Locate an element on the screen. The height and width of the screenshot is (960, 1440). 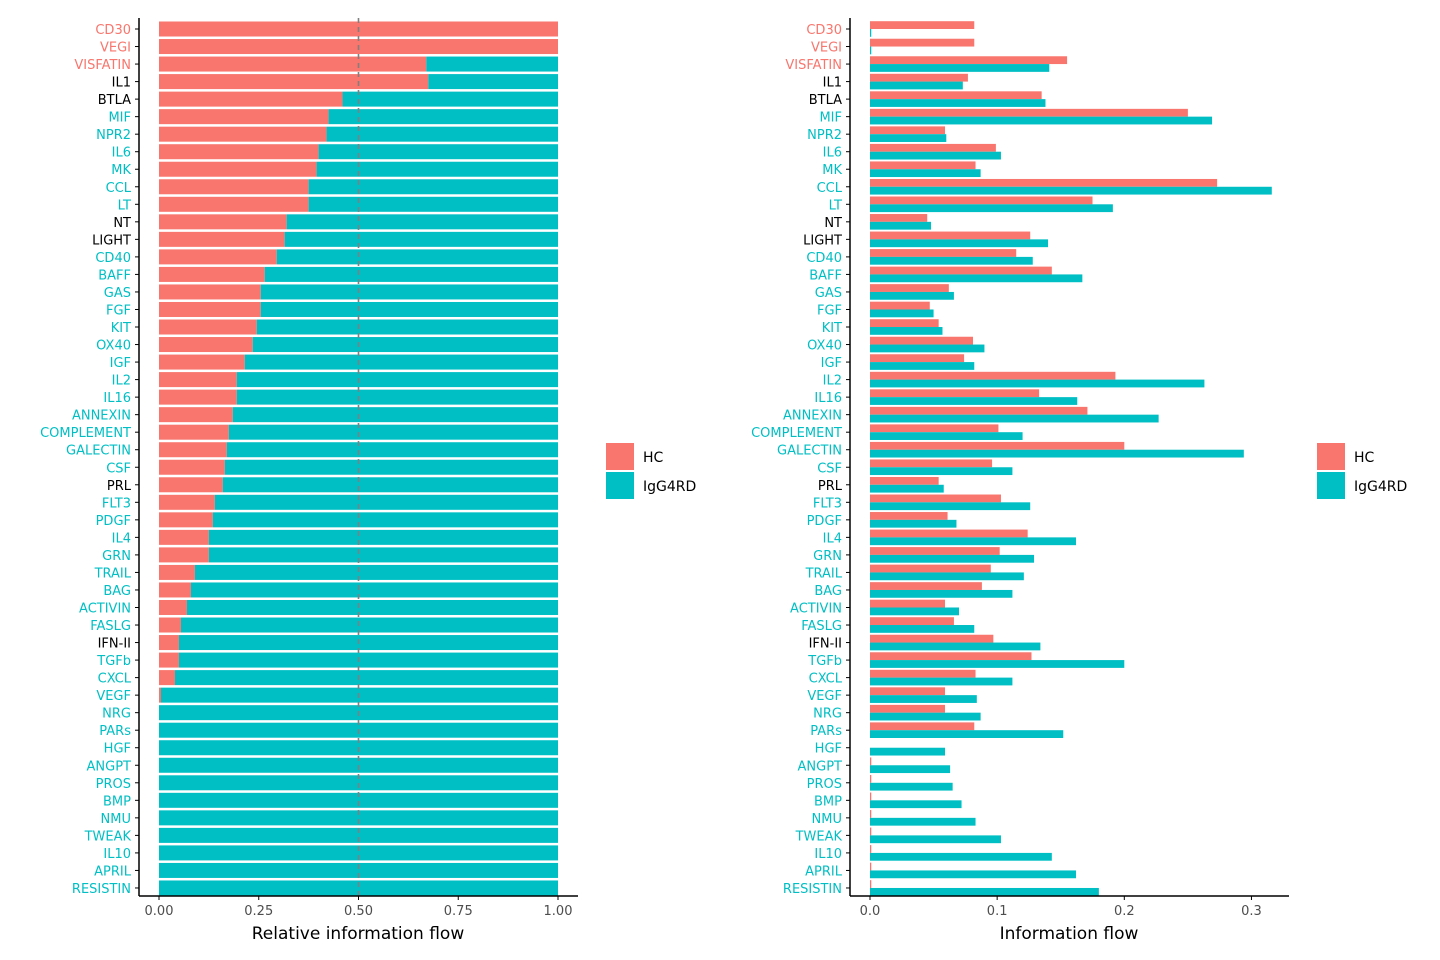
category-label-ox40: OX40 is located at coordinates (824, 346).